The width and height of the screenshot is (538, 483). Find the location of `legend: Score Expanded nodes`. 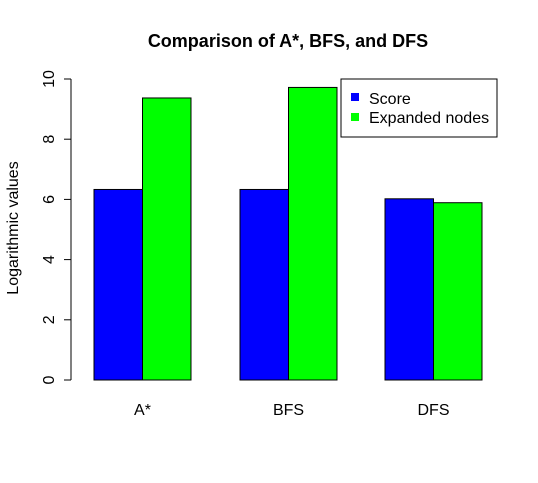

legend: Score Expanded nodes is located at coordinates (419, 108).